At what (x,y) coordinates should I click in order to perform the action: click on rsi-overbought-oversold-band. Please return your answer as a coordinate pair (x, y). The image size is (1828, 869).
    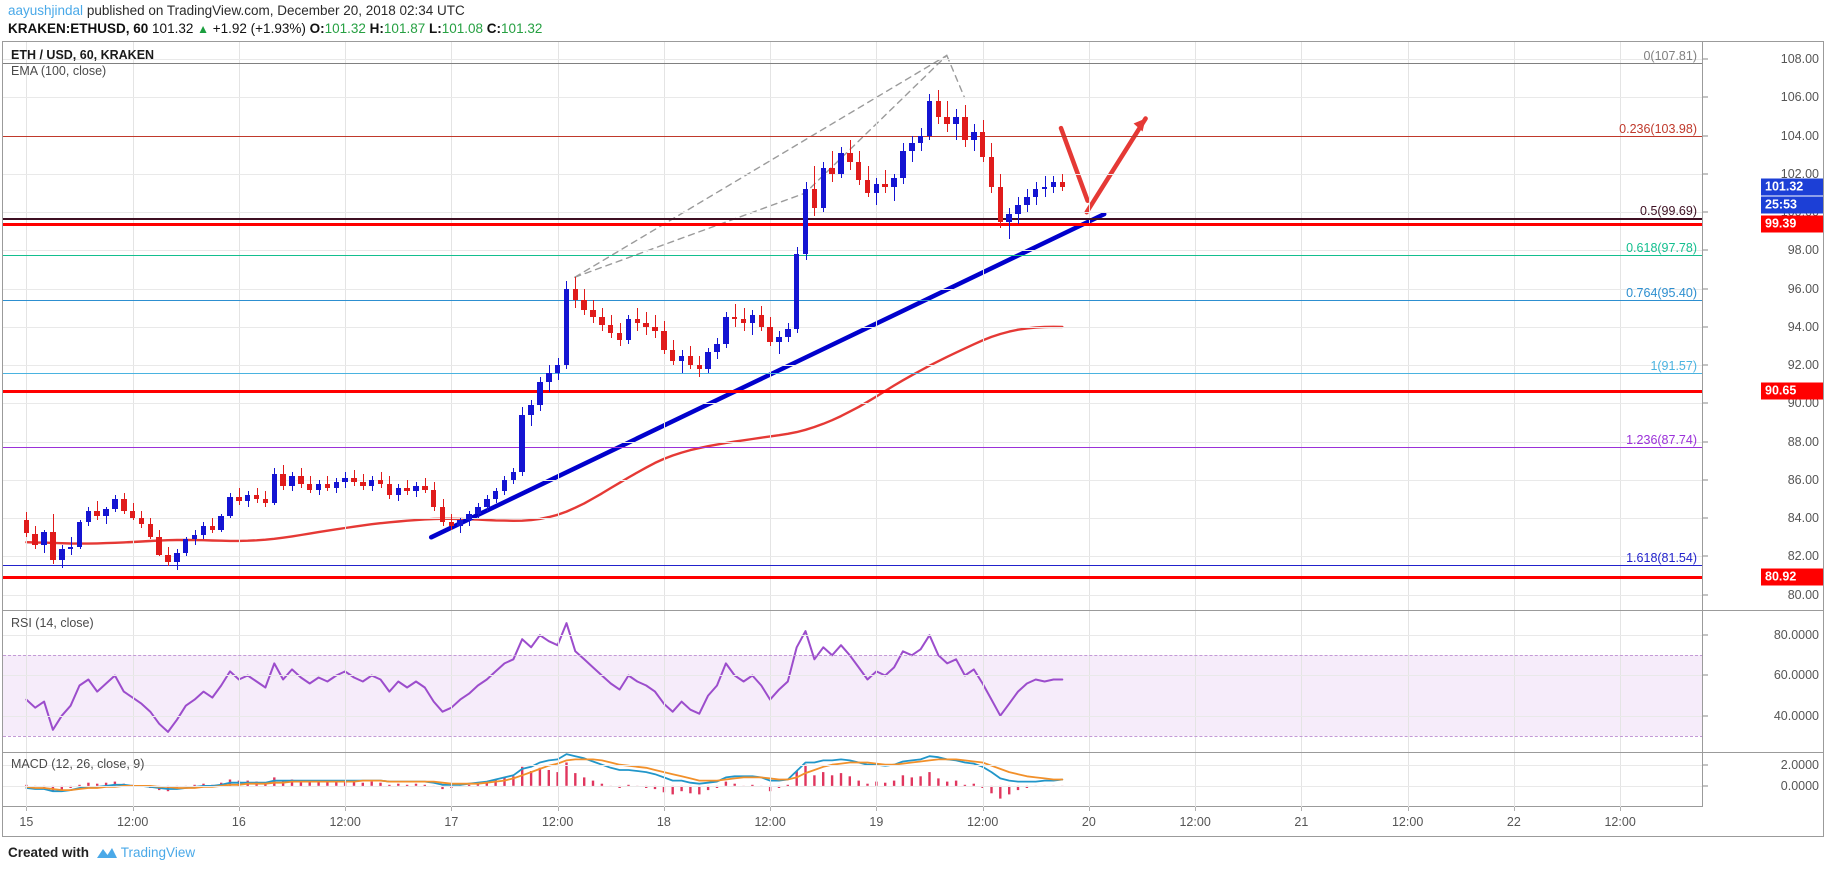
    Looking at the image, I should click on (853, 695).